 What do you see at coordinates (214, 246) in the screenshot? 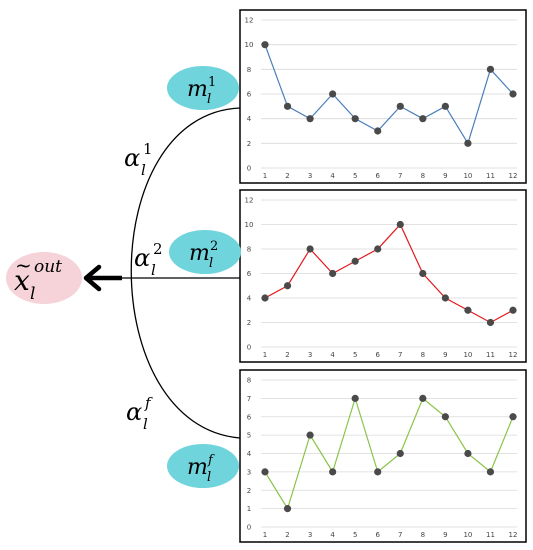
I see `svg-text: 2` at bounding box center [214, 246].